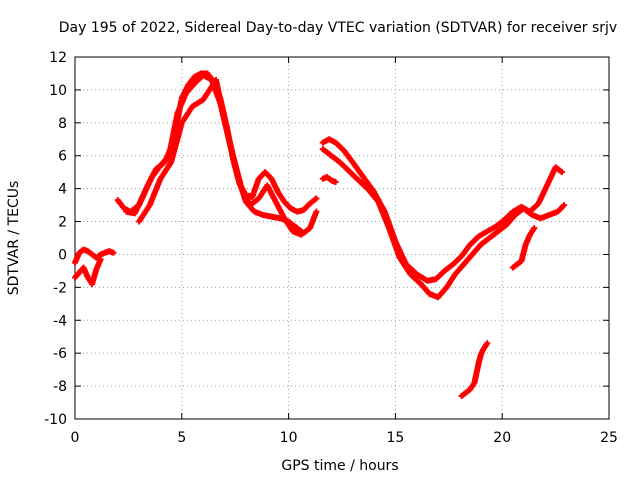  I want to click on y-tick-label: 10, so click(58, 91).